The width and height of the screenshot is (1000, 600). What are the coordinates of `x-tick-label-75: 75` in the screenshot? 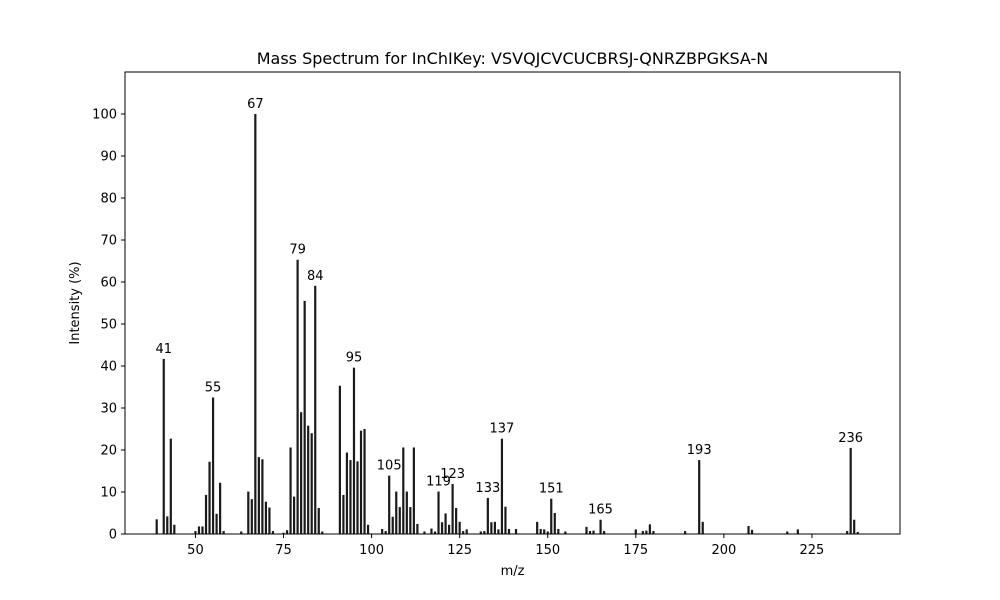 It's located at (283, 550).